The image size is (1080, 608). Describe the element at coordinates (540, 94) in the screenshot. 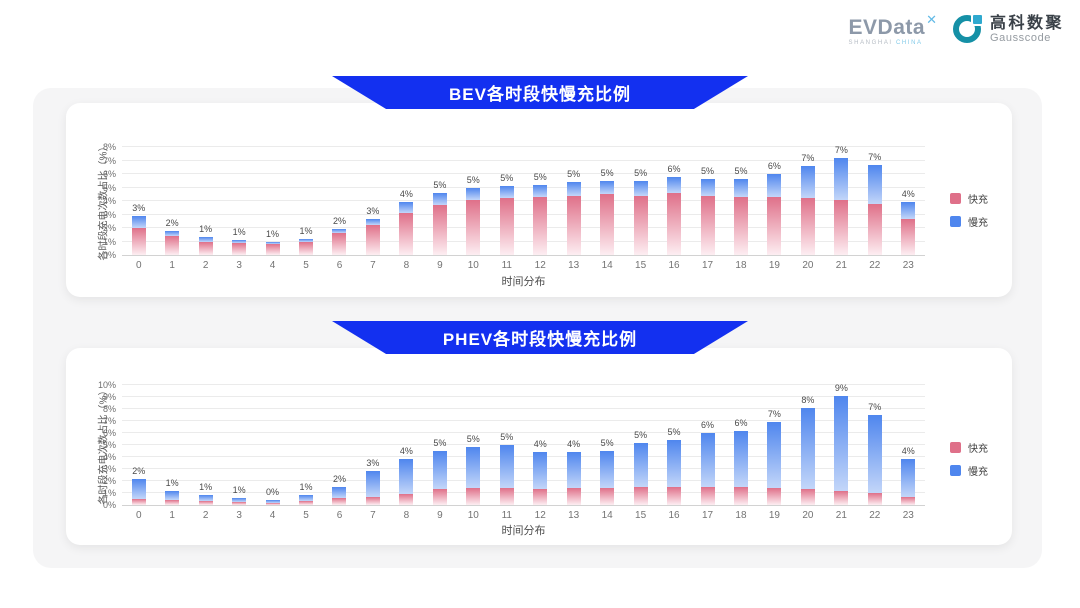

I see `bev-title: BEV各时段快慢充比例` at that location.